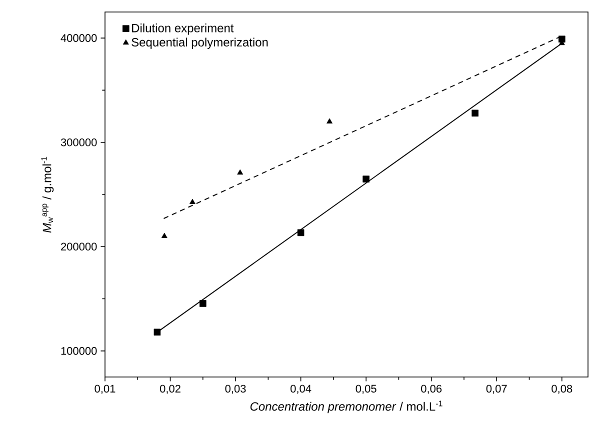 This screenshot has height=436, width=591. Describe the element at coordinates (496, 389) in the screenshot. I see `x-tick-label: 0,07` at that location.